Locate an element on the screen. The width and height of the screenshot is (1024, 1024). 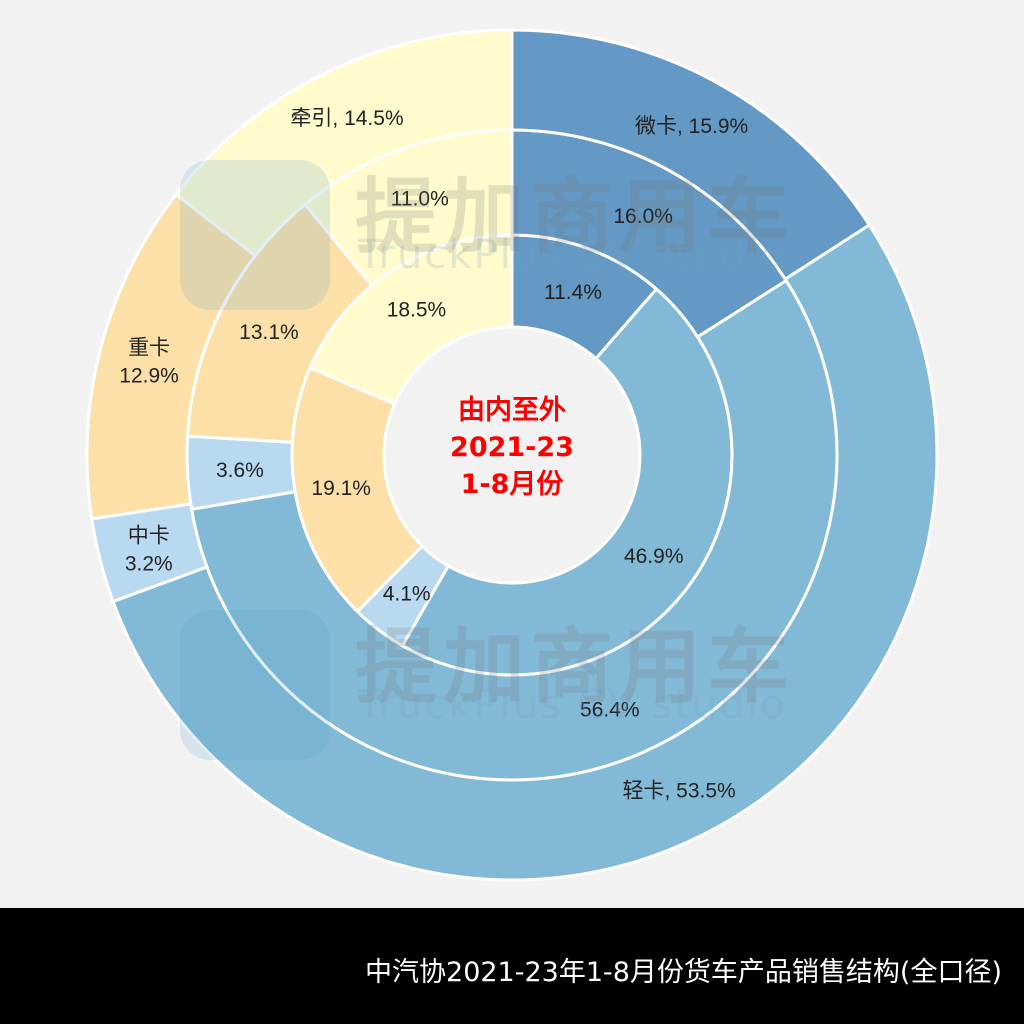
center-label-line: 由内至外 is located at coordinates (512, 410).